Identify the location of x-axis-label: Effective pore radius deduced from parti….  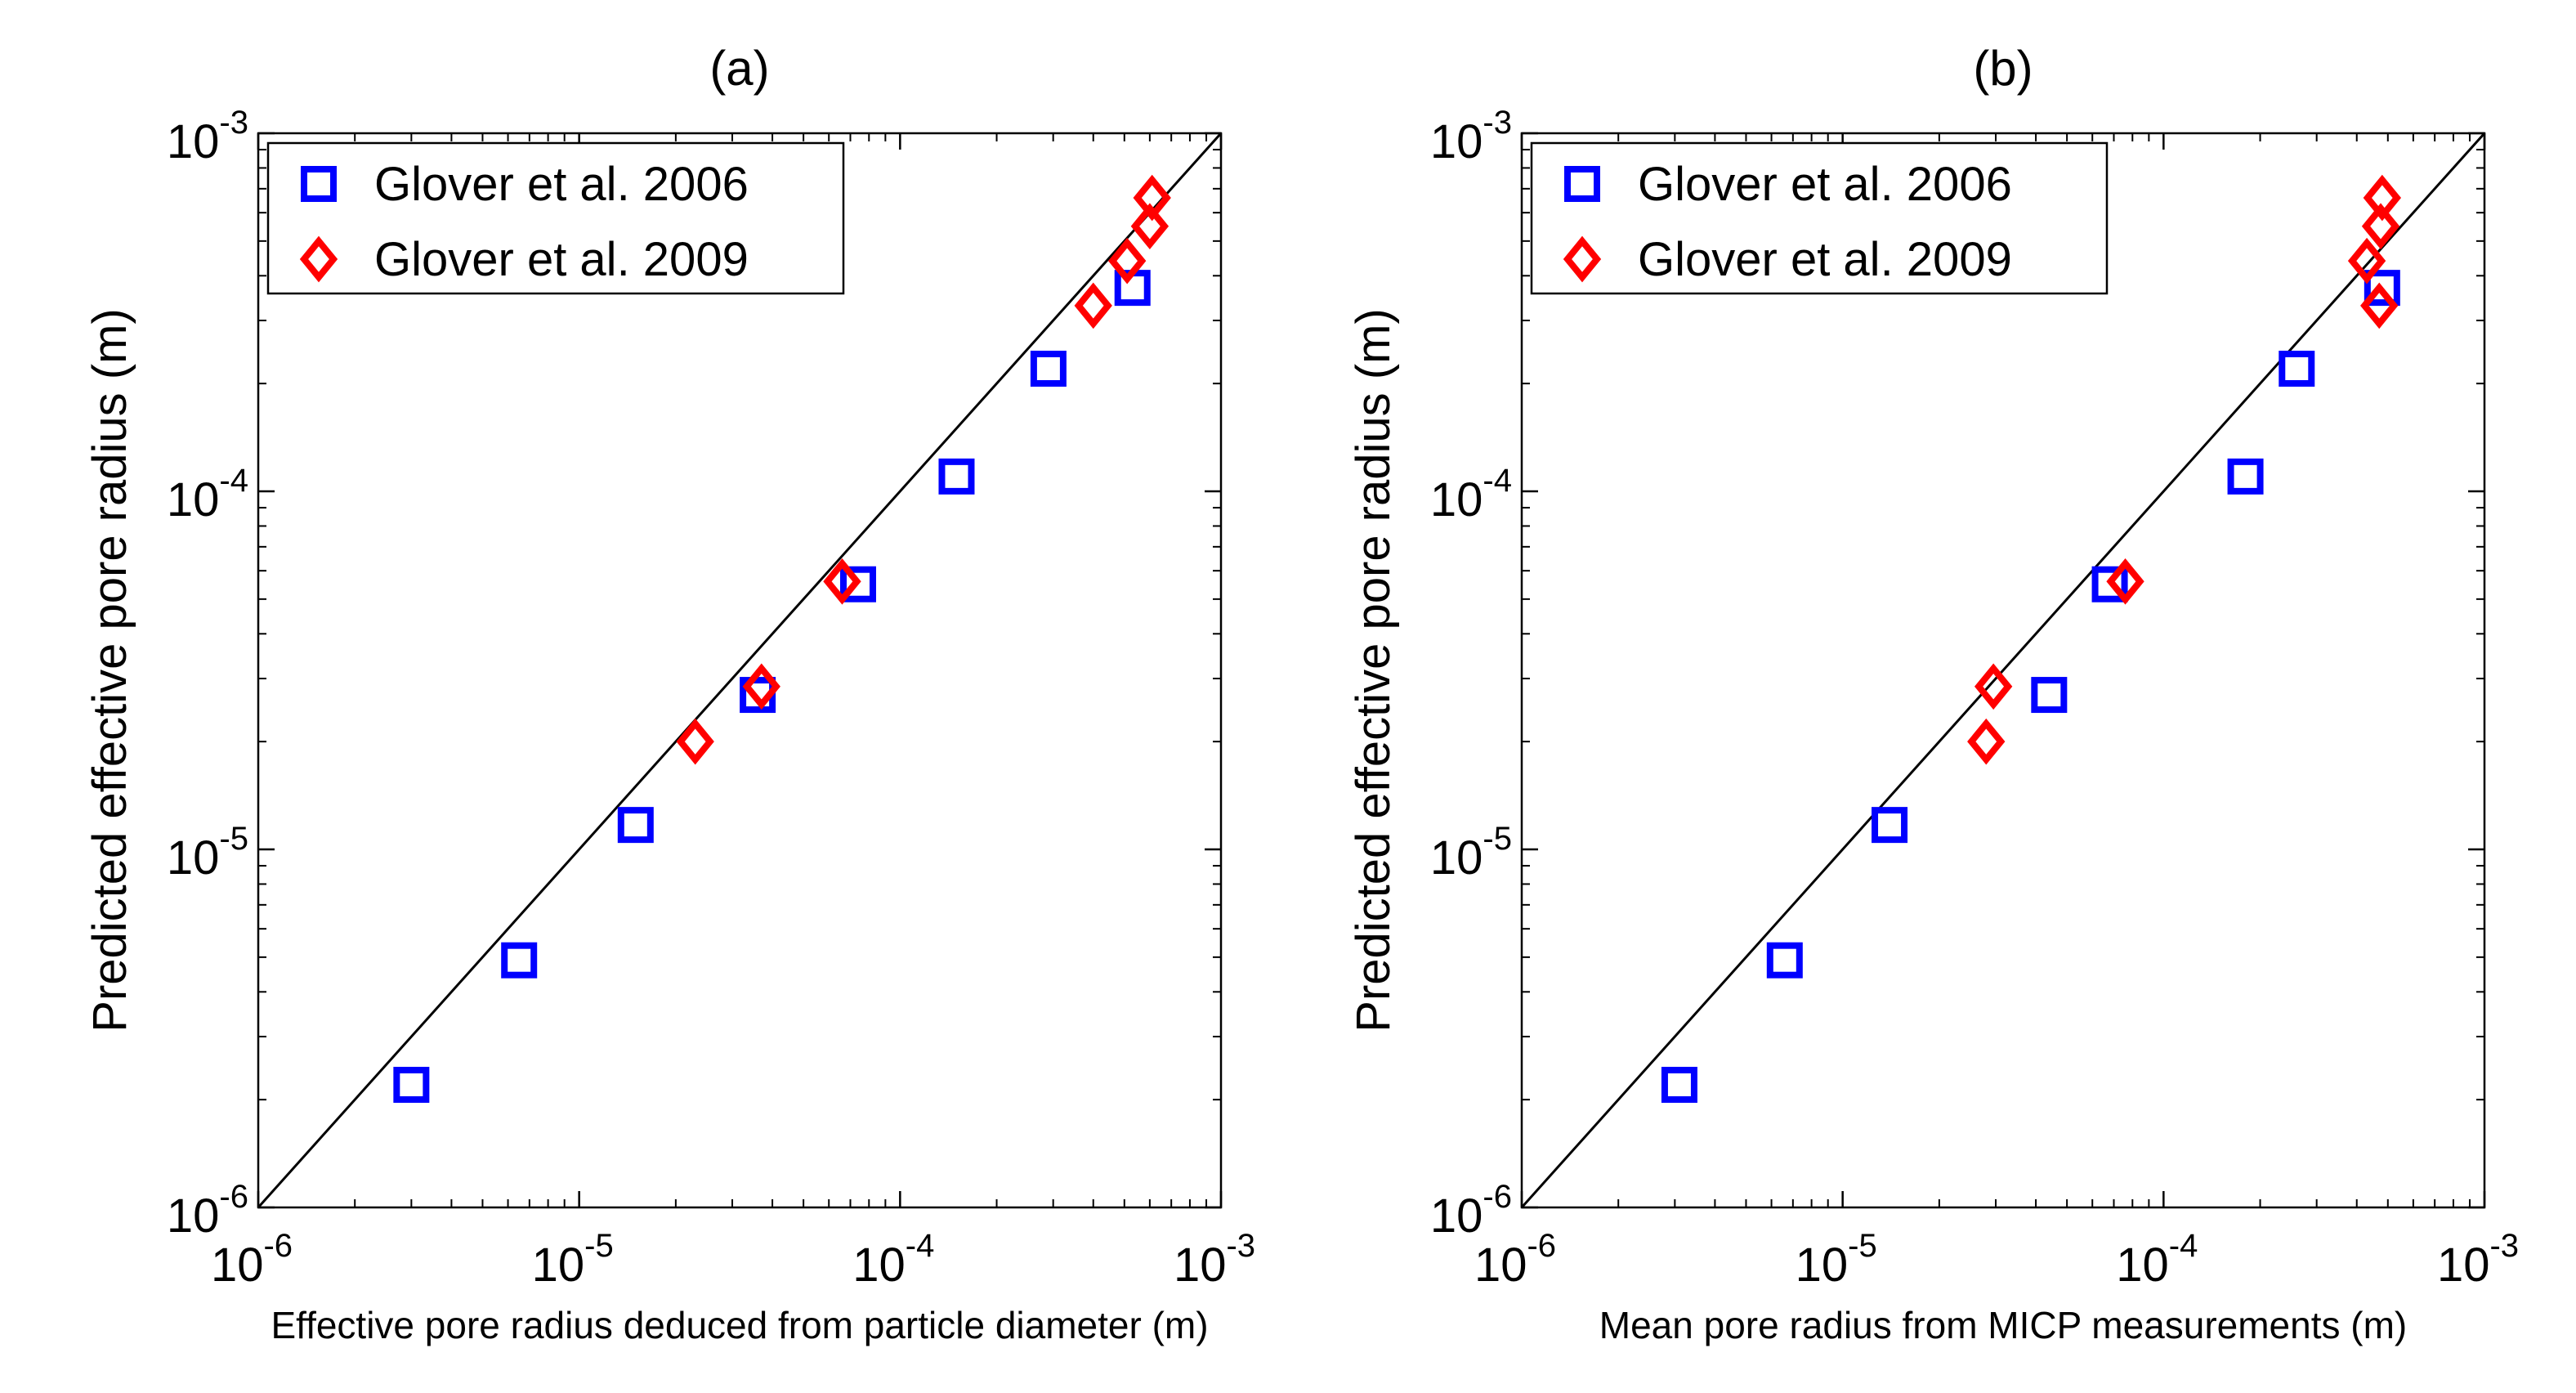
(739, 1325).